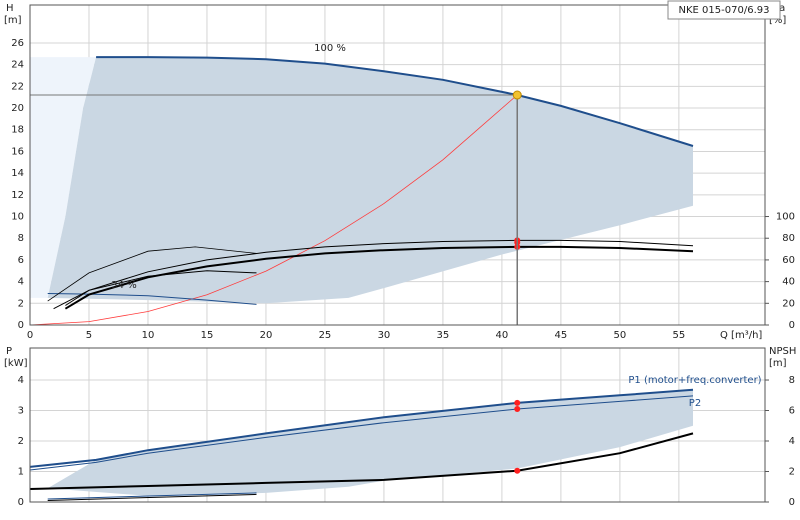 The image size is (800, 520). Describe the element at coordinates (561, 335) in the screenshot. I see `x-tick-label: 45` at that location.